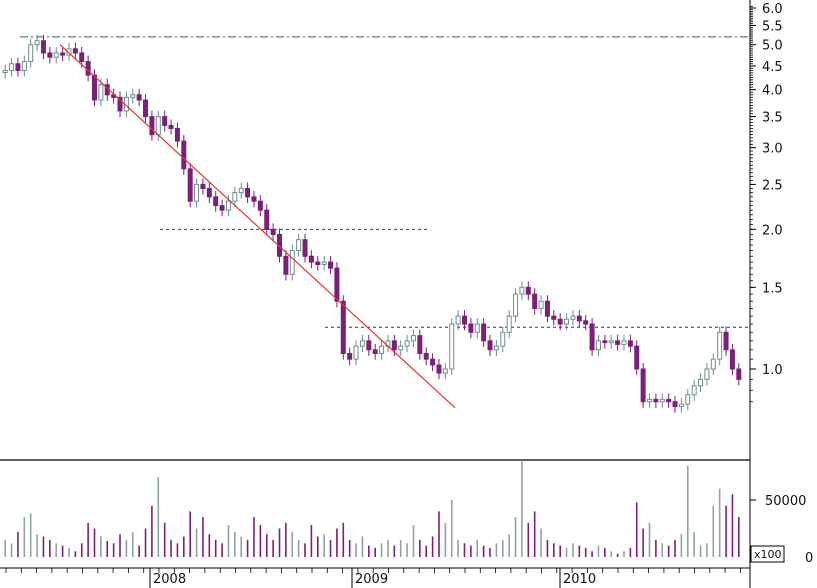 The image size is (817, 588). I want to click on price-tick-label: 1.5, so click(772, 288).